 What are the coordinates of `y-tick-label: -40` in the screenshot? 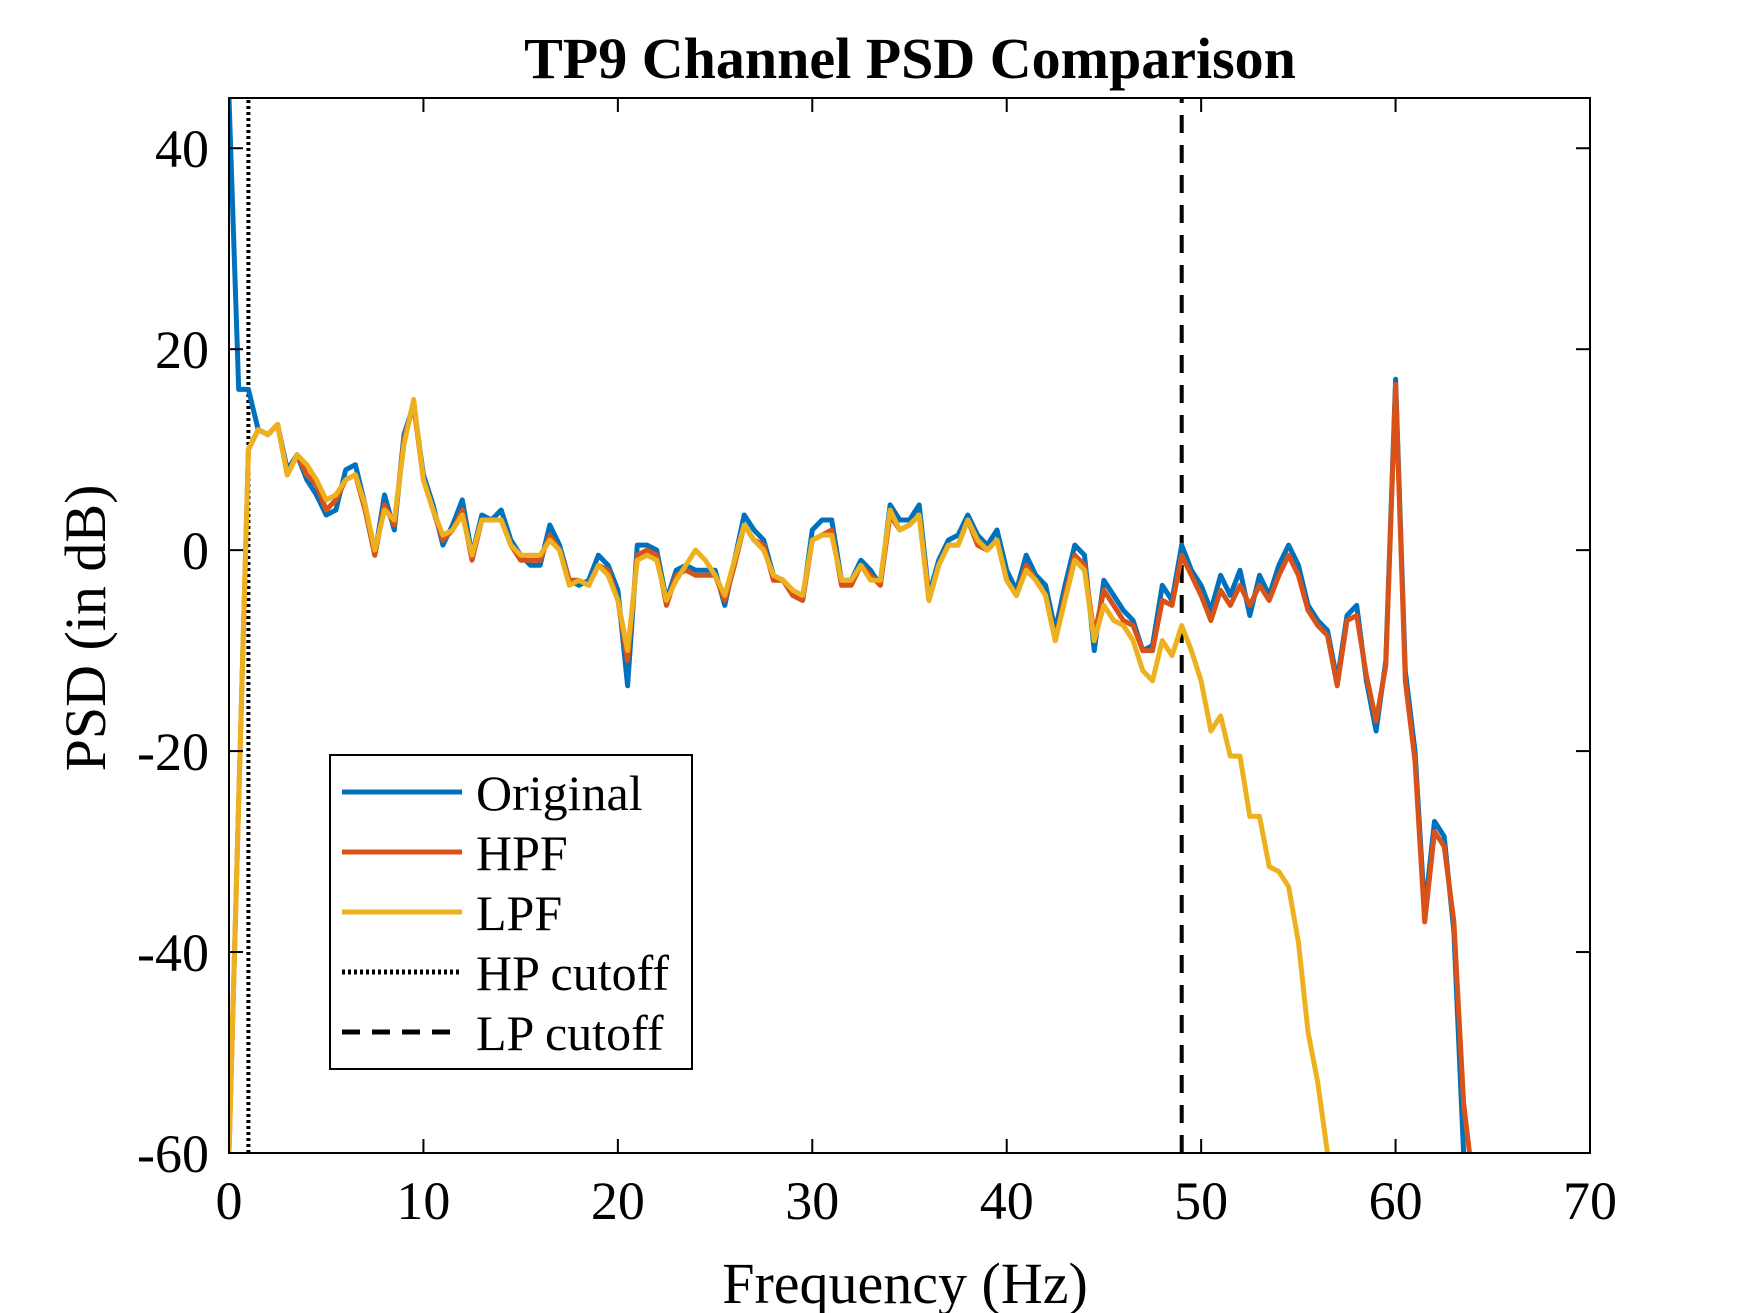 It's located at (173, 953).